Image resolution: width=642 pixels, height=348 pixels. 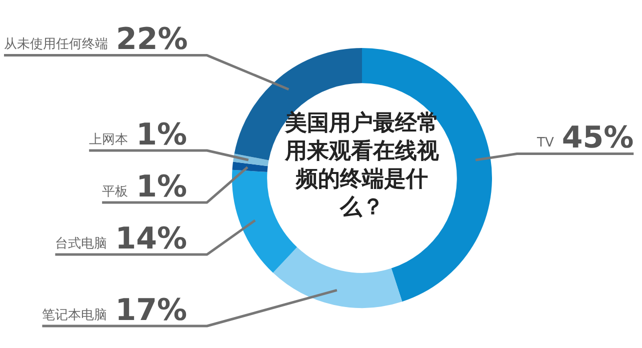 What do you see at coordinates (151, 238) in the screenshot?
I see `data-label: 14%` at bounding box center [151, 238].